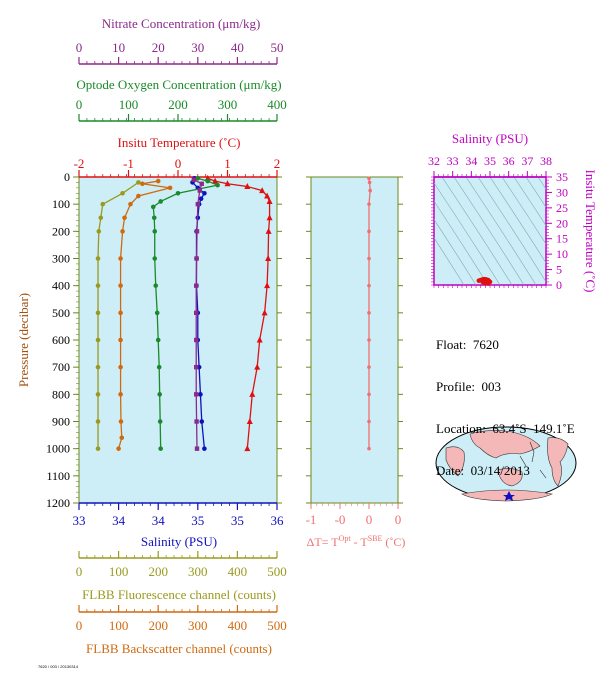  What do you see at coordinates (228, 104) in the screenshot?
I see `oxygen-tick-label: 300` at bounding box center [228, 104].